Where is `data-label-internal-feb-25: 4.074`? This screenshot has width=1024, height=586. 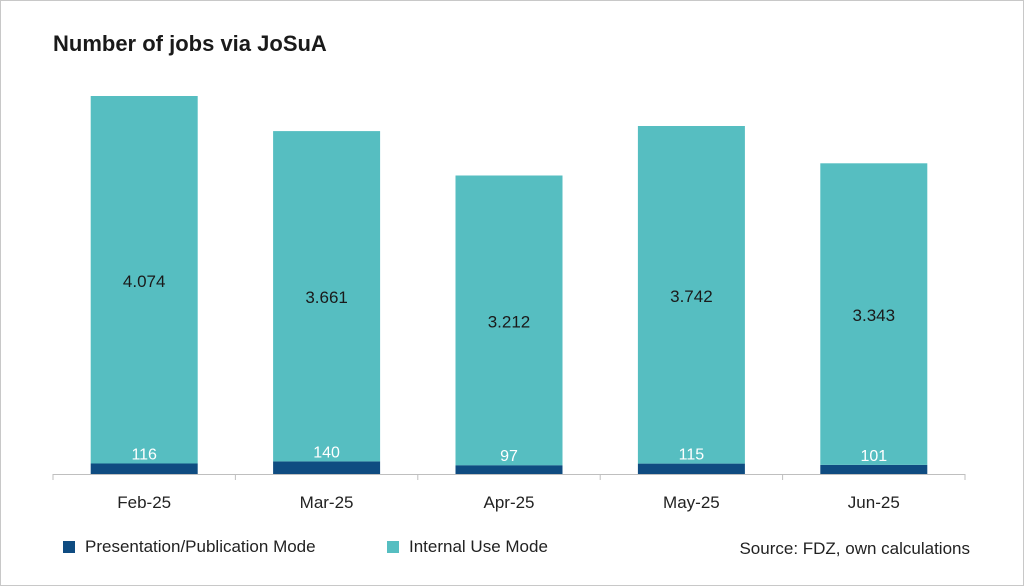 data-label-internal-feb-25: 4.074 is located at coordinates (144, 281).